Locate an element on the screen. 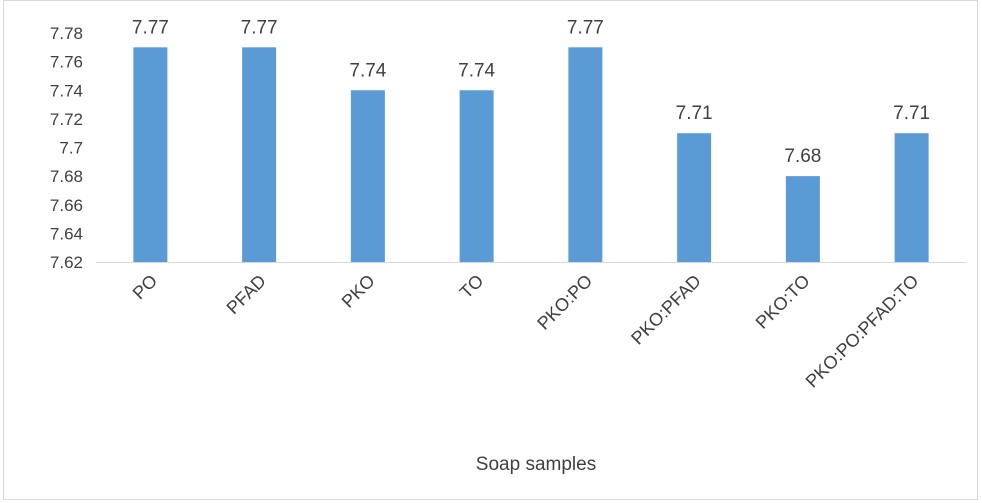  y-tick-label: 7.68 is located at coordinates (66, 176).